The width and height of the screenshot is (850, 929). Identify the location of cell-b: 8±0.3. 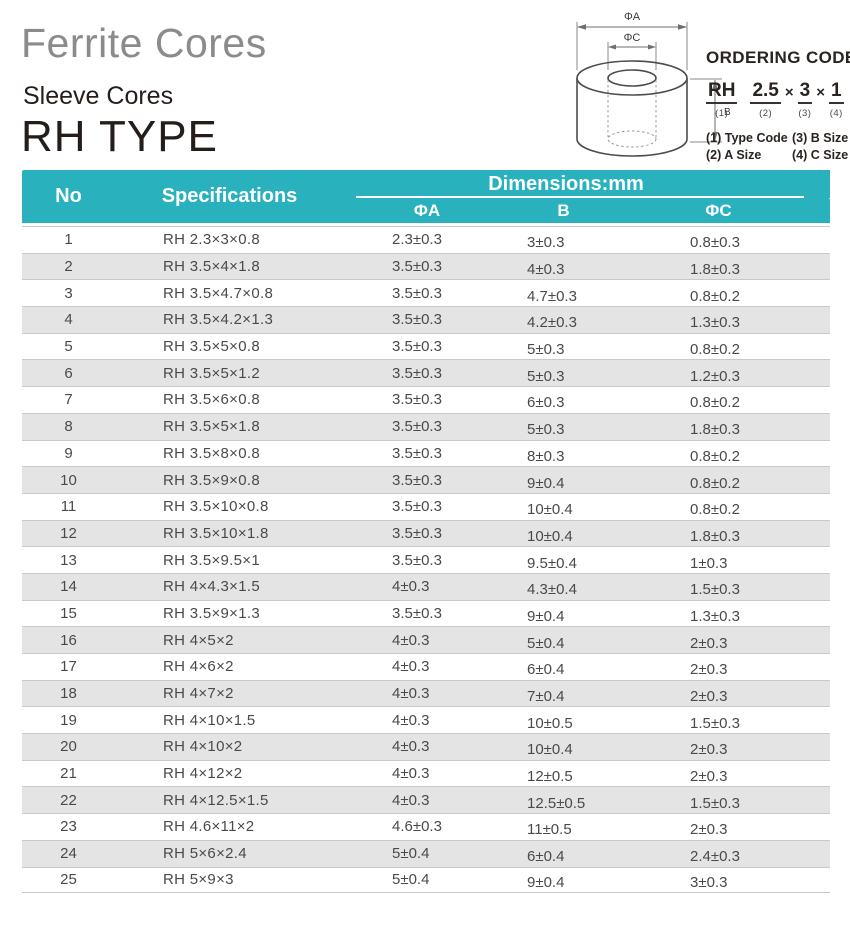
(574, 453).